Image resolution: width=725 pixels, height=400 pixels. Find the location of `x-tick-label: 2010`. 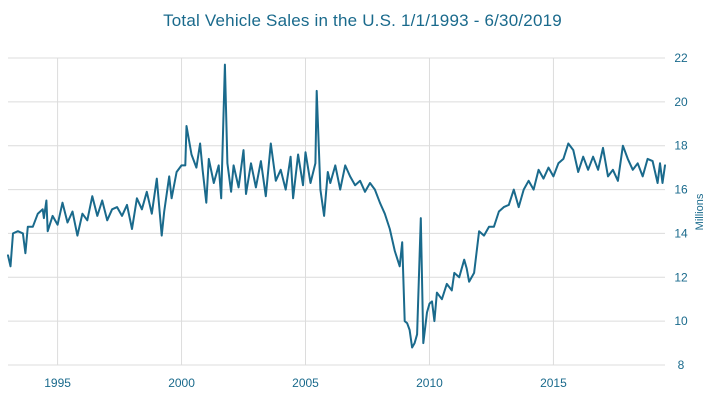

x-tick-label: 2010 is located at coordinates (429, 383).